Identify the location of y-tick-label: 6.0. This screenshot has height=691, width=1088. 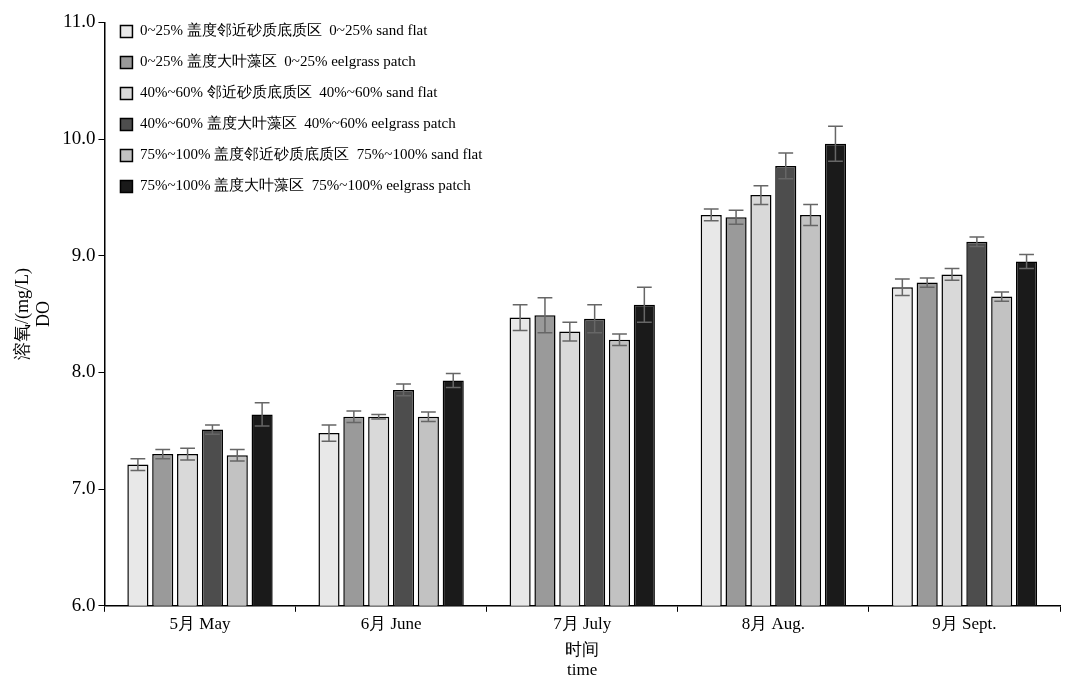
(83, 604).